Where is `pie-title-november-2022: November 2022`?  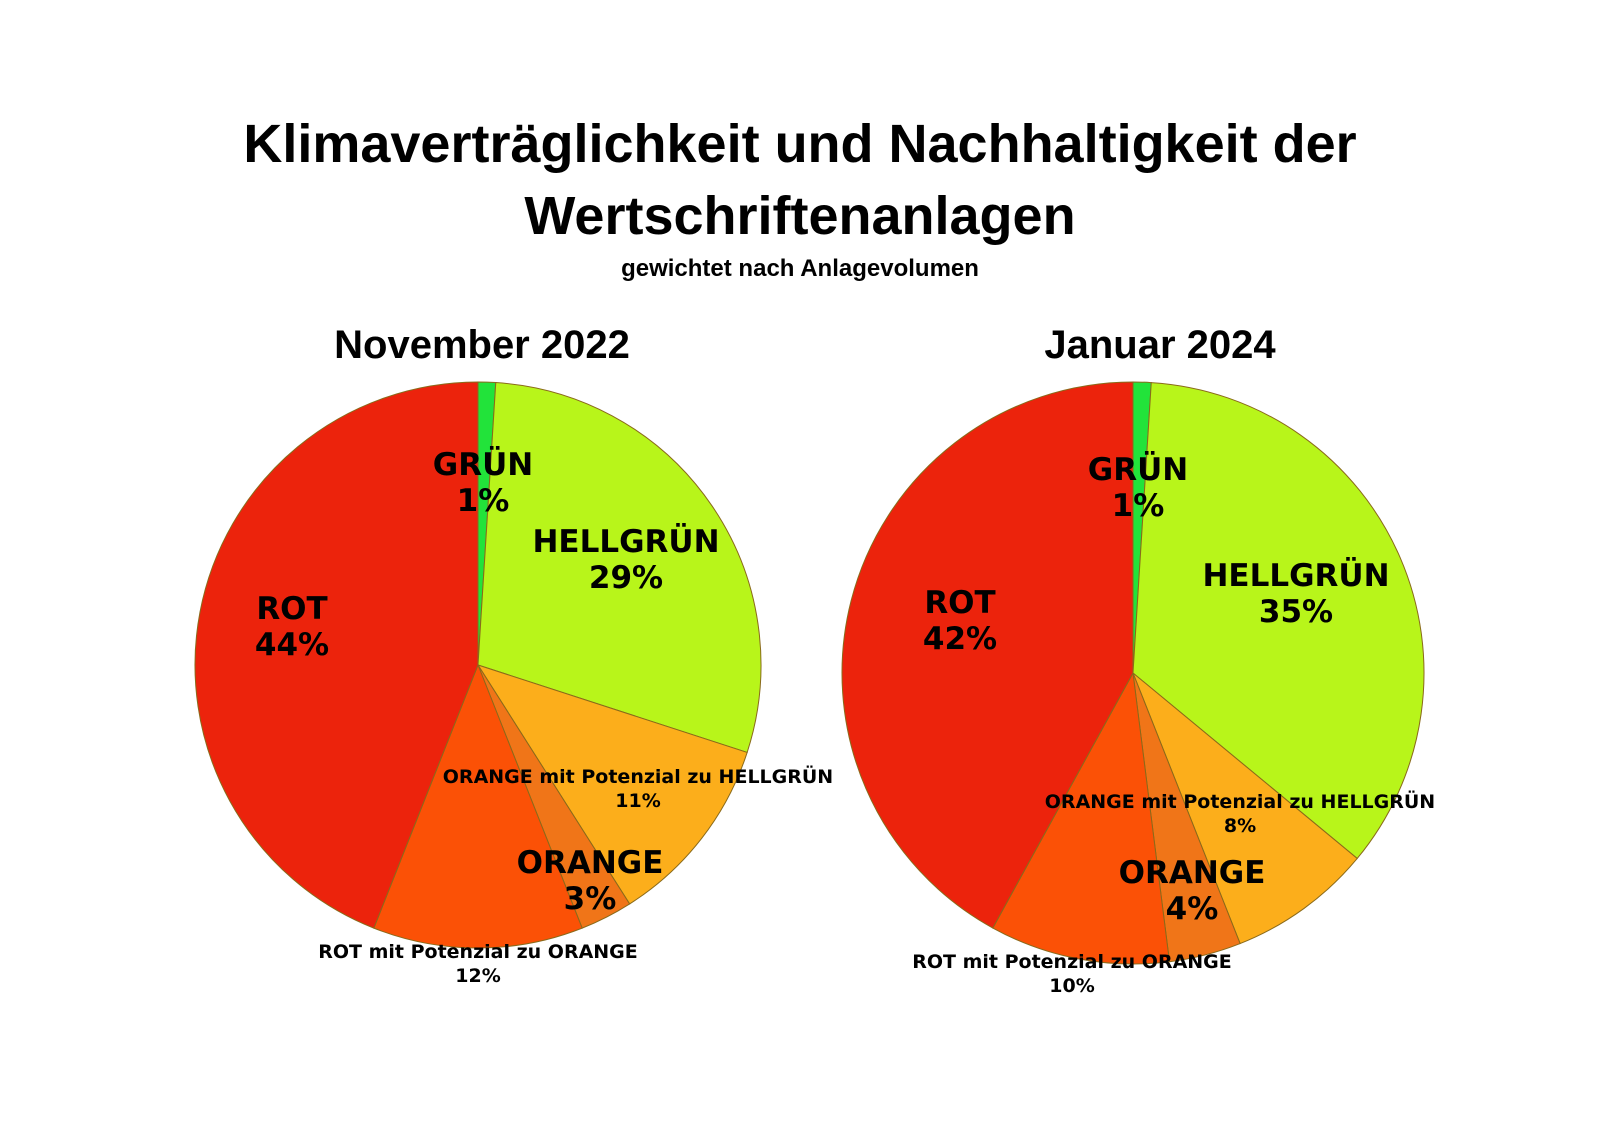
pie-title-november-2022: November 2022 is located at coordinates (482, 345).